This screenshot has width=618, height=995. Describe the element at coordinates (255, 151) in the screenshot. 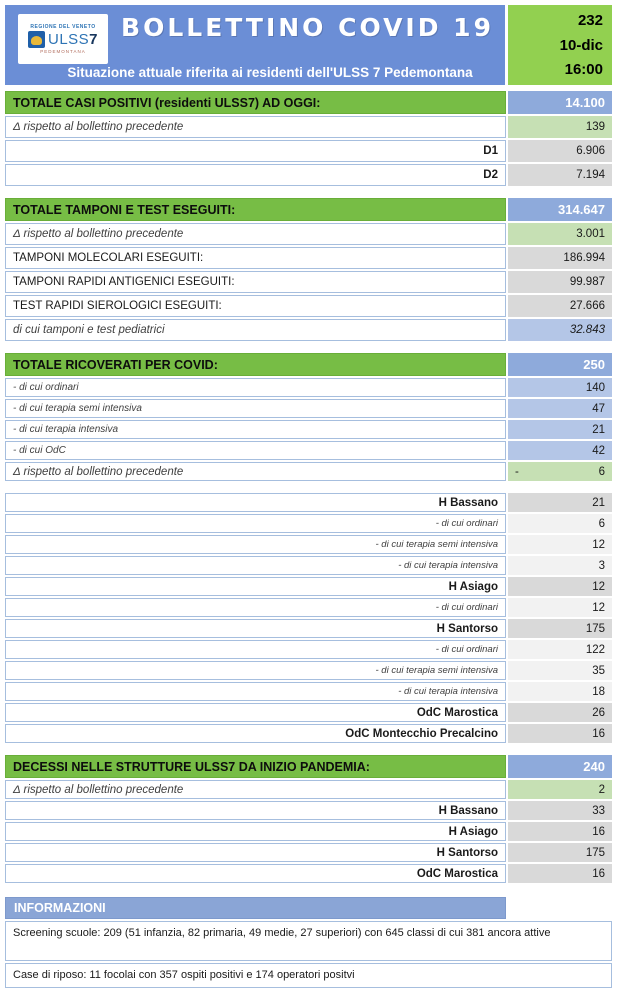

I see `row-label: D1` at that location.